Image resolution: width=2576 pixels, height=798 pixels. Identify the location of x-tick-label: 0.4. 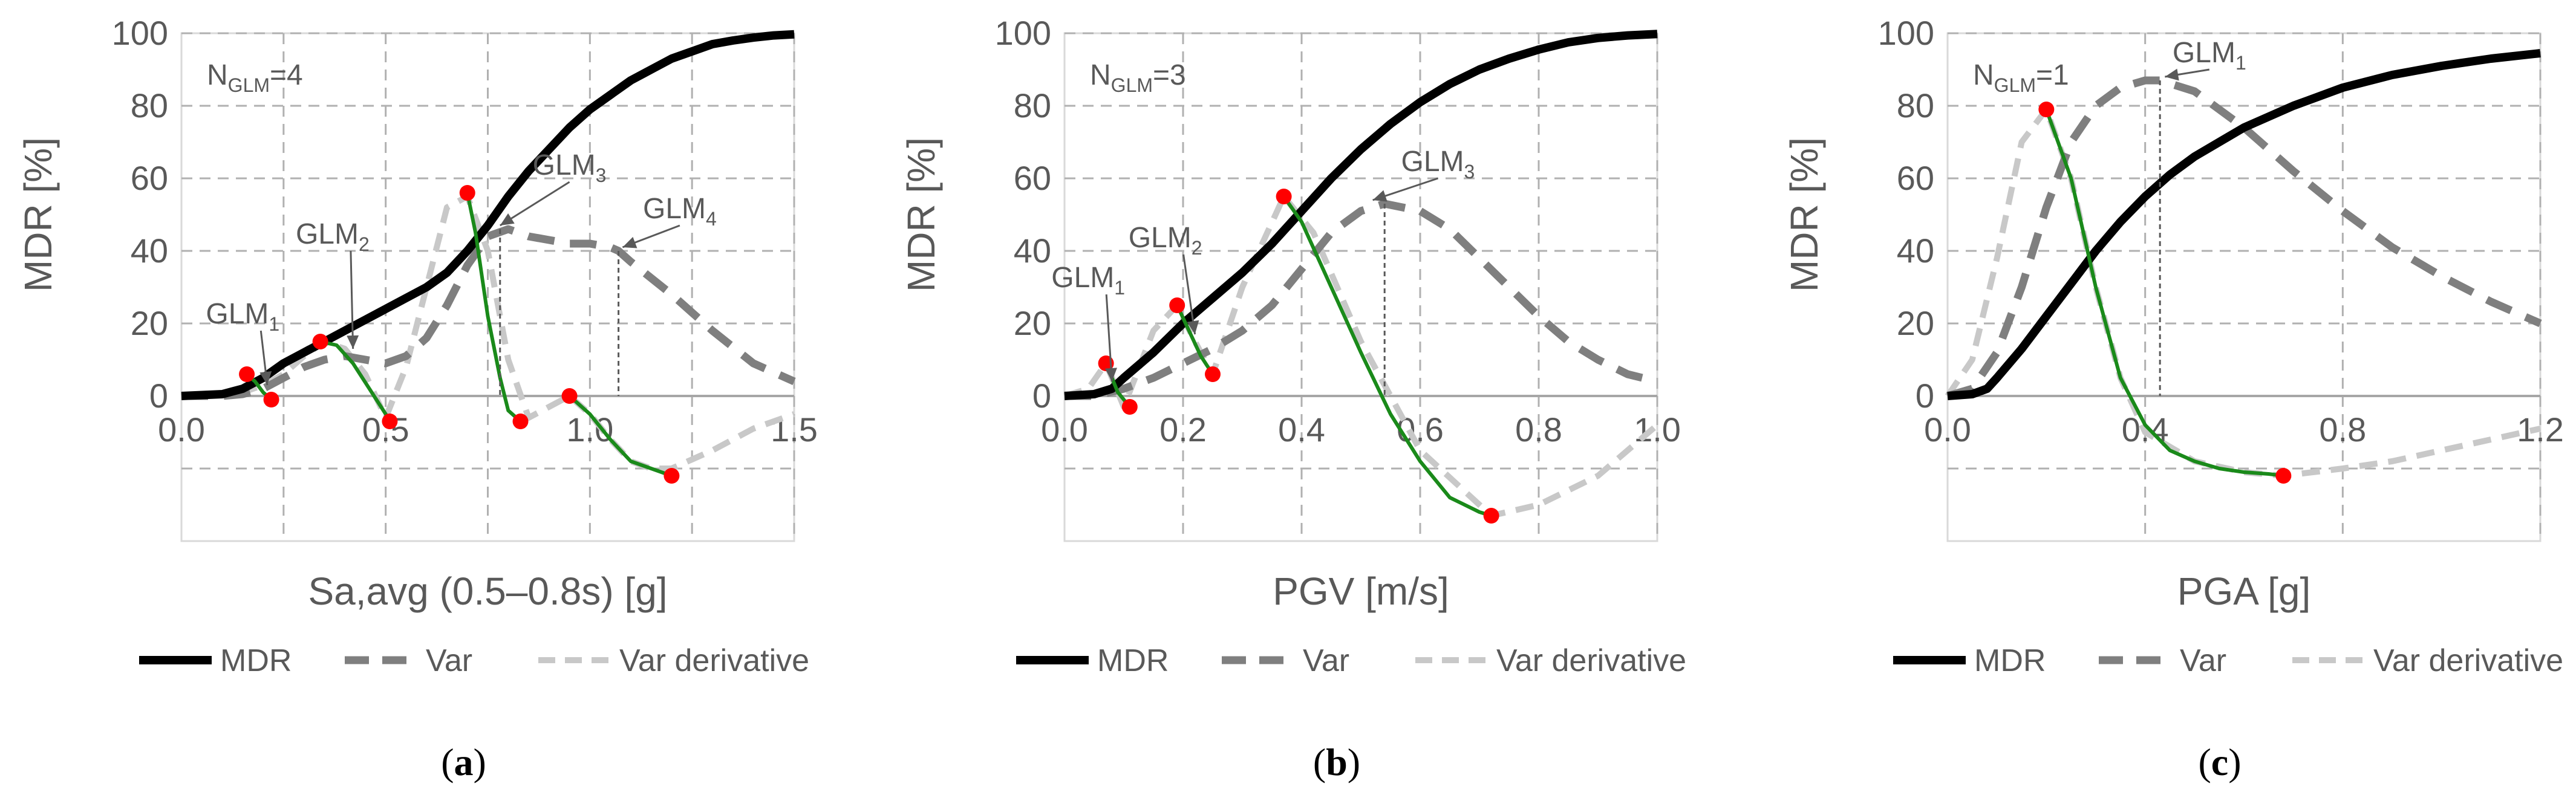
(1301, 429).